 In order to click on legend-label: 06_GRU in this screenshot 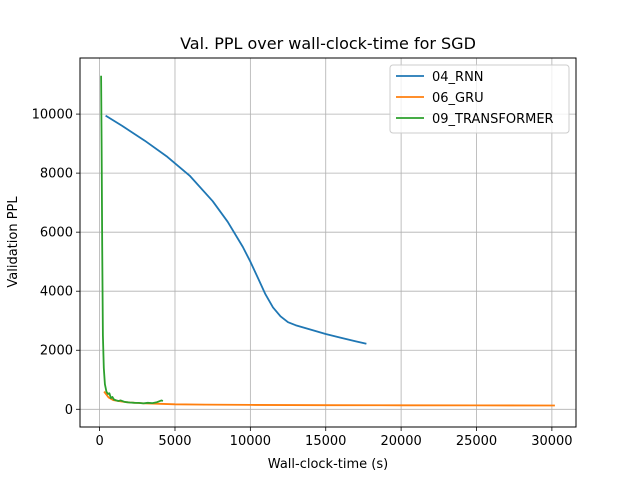, I will do `click(458, 98)`.